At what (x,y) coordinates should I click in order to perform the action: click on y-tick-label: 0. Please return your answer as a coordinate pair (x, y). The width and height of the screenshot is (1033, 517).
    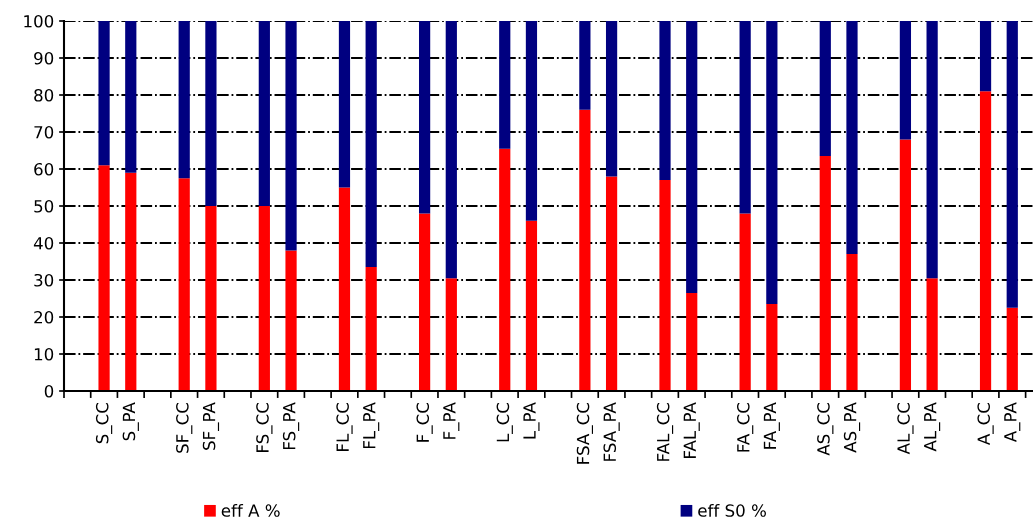
    Looking at the image, I should click on (49, 391).